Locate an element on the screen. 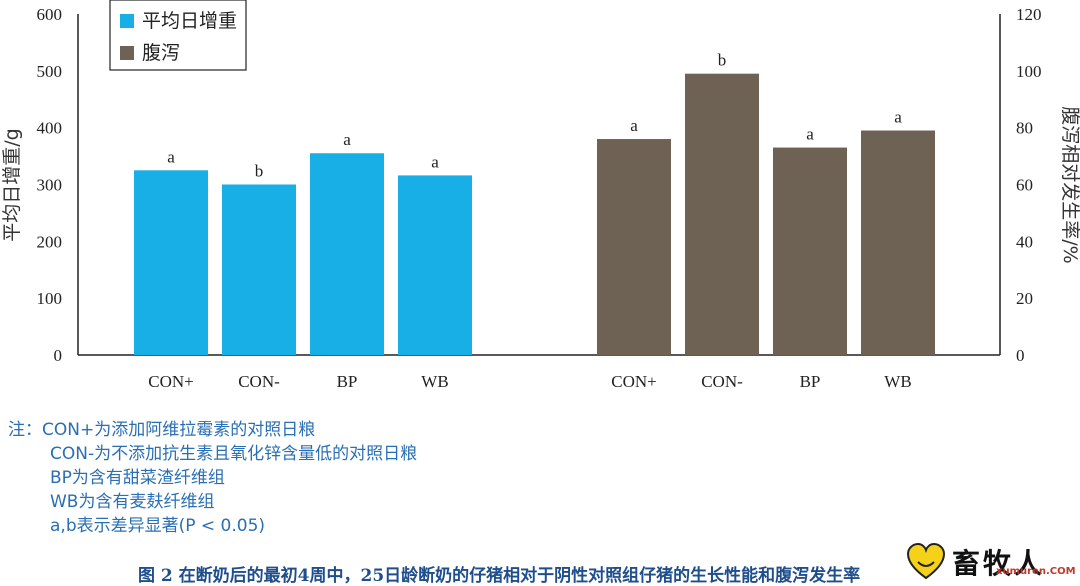 This screenshot has width=1080, height=586. legend-label: 腹泻 is located at coordinates (161, 53).